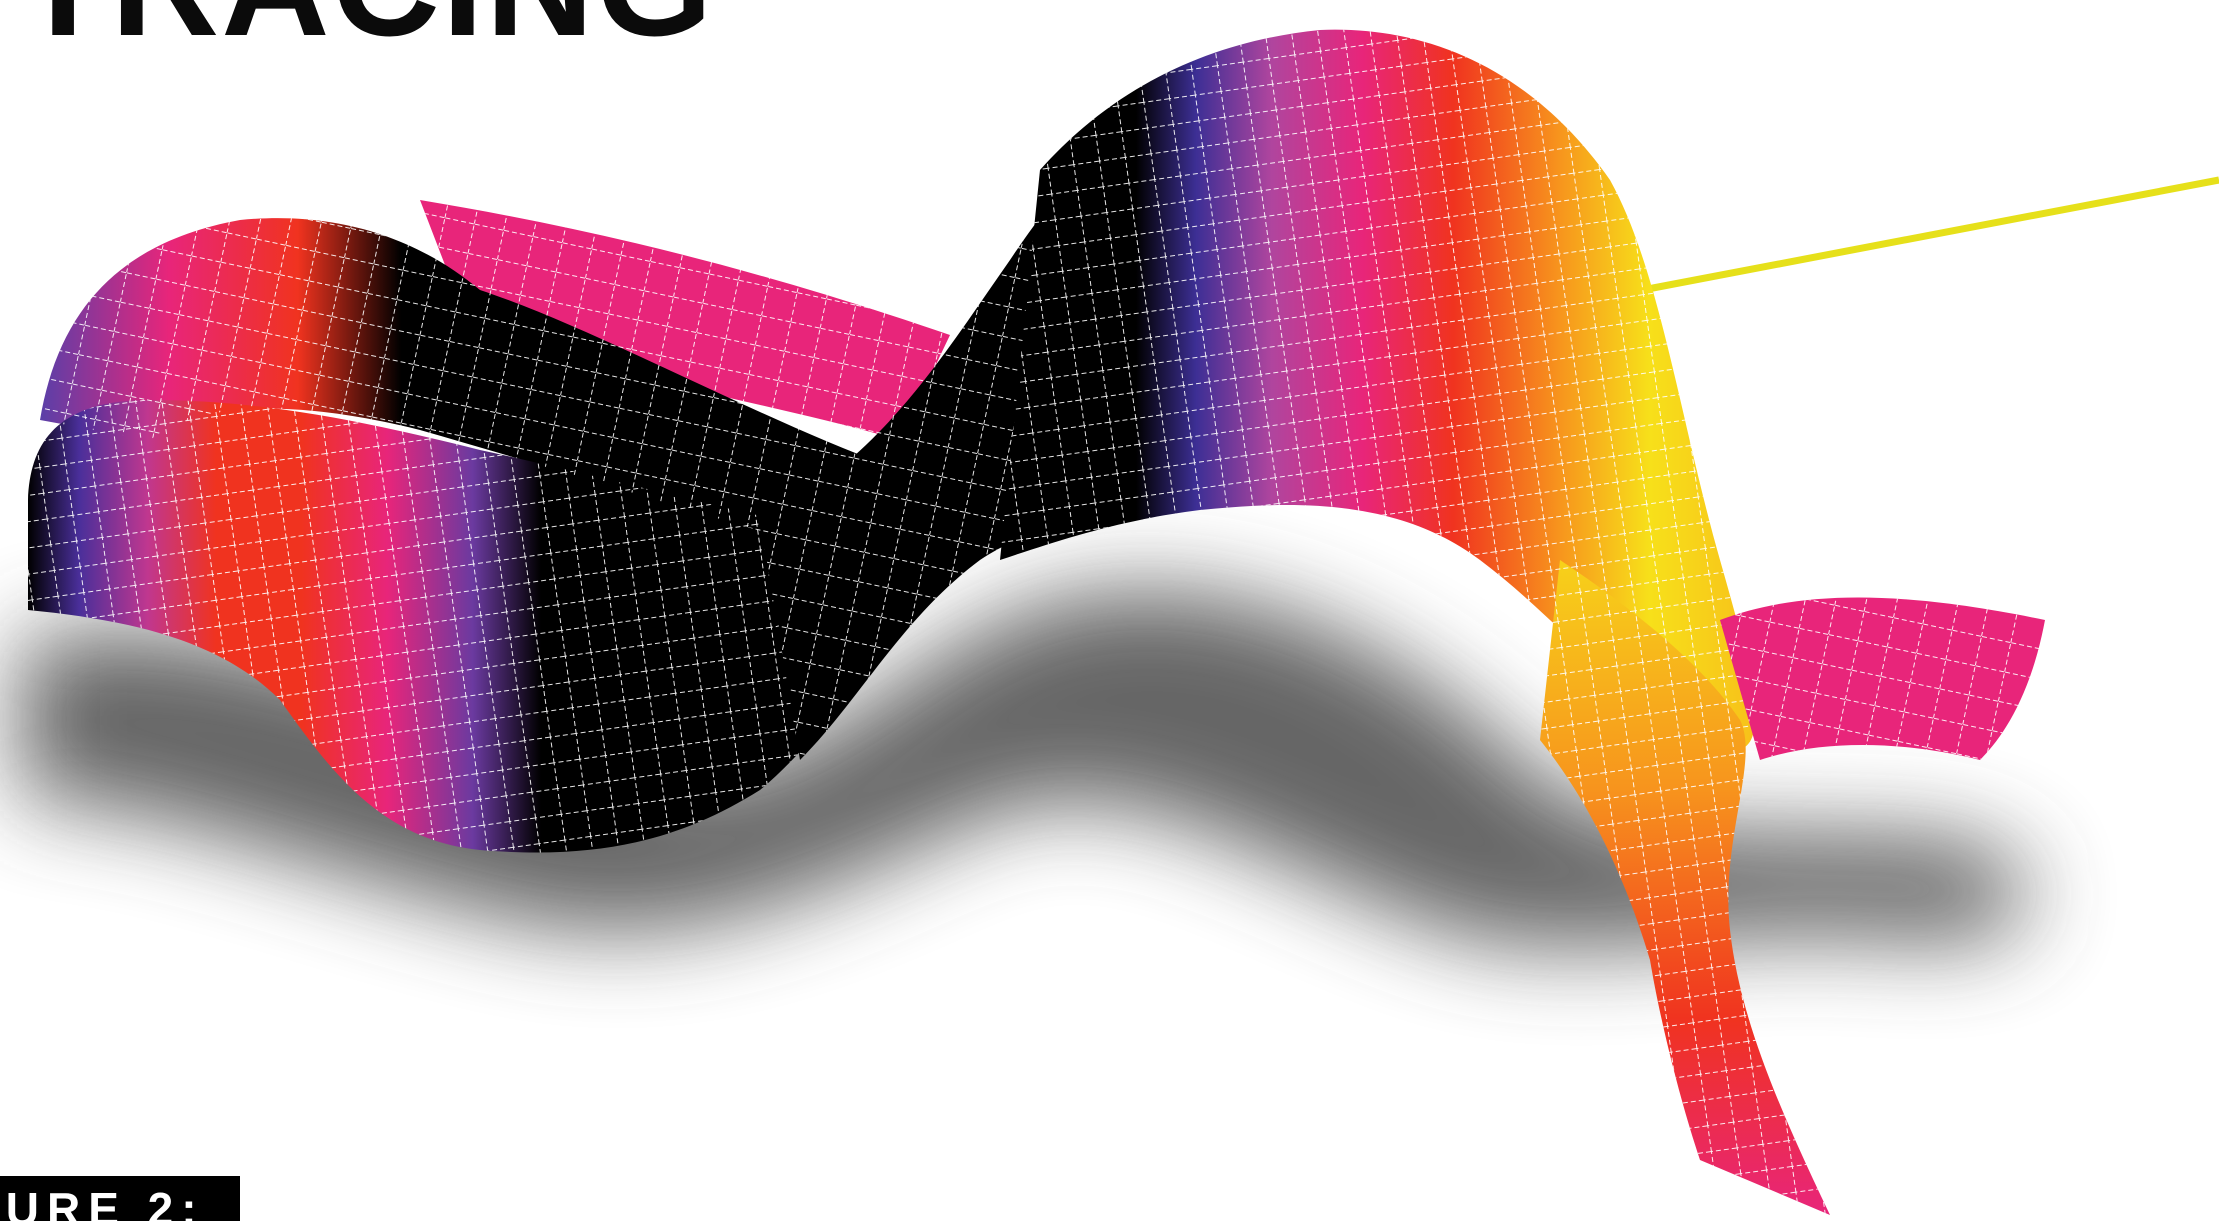 This screenshot has width=2219, height=1221. What do you see at coordinates (357, 29) in the screenshot?
I see `figure-heading: T TRACING` at bounding box center [357, 29].